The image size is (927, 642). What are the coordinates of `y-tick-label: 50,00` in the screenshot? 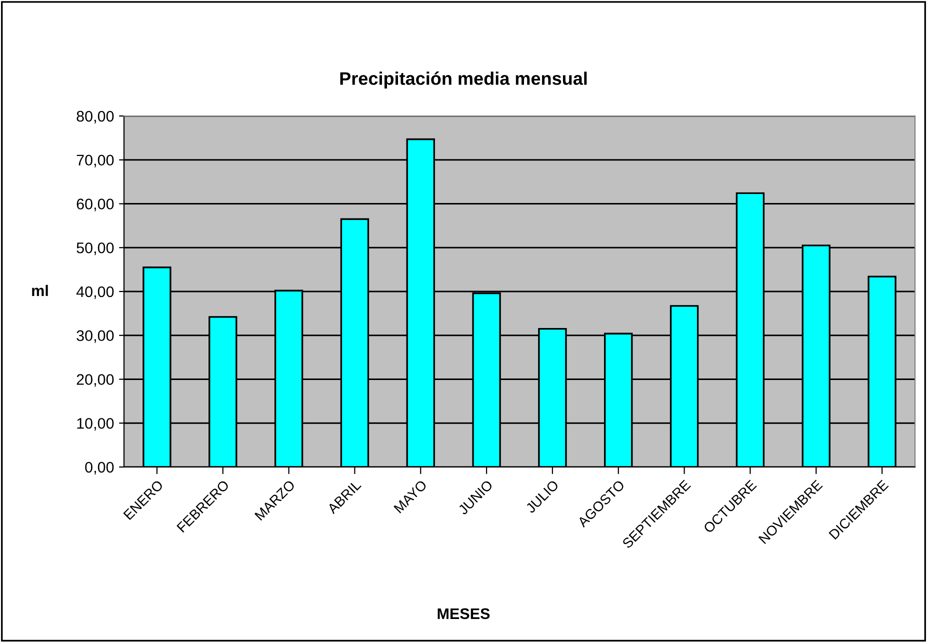 It's located at (95, 249).